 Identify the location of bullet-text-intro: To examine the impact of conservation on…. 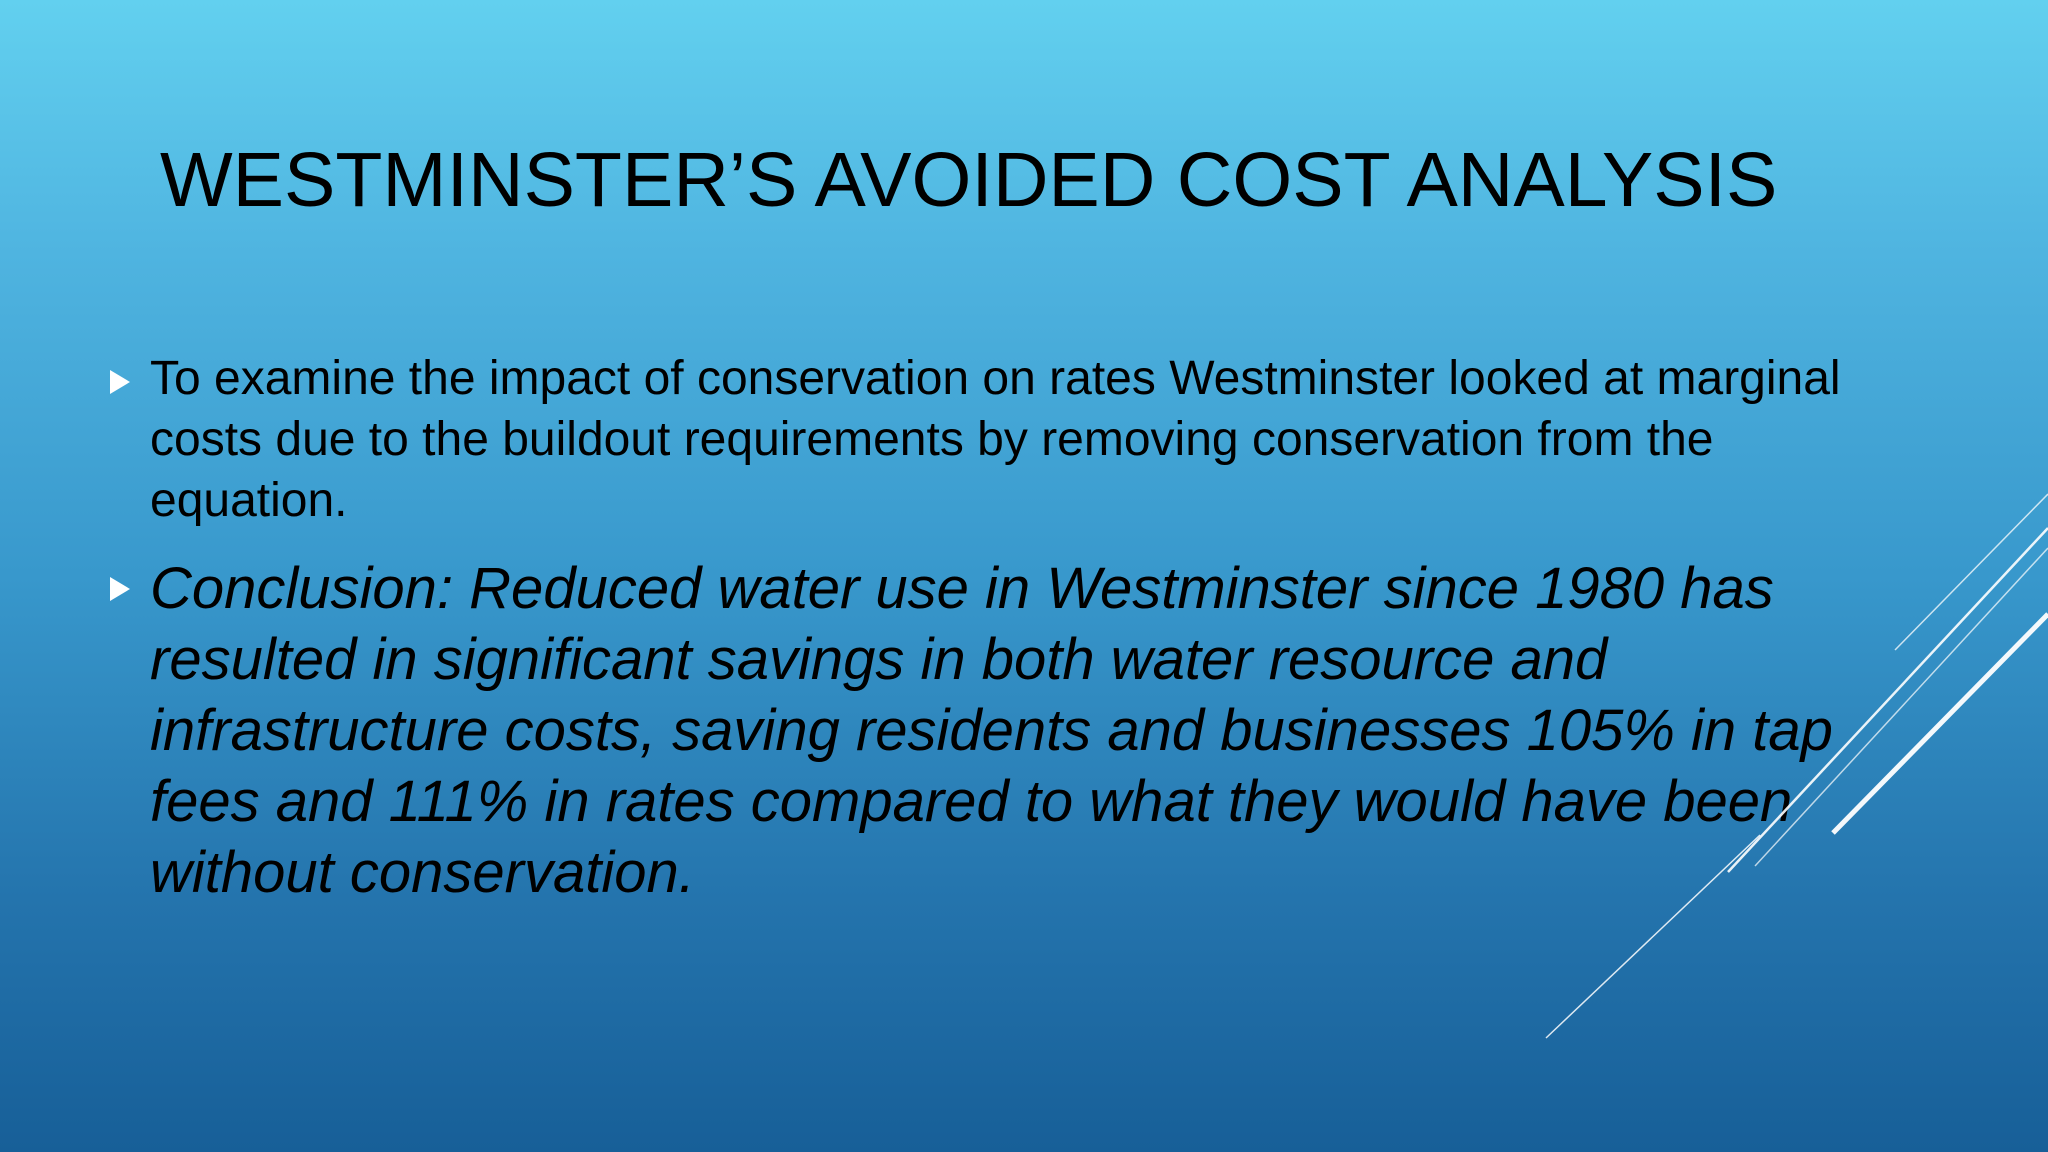
(995, 439).